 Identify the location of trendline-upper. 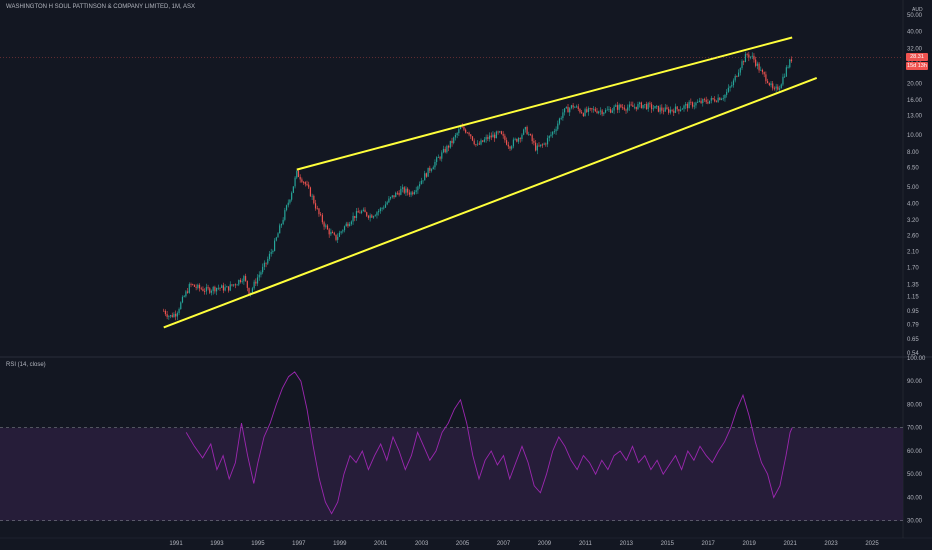
(544, 103).